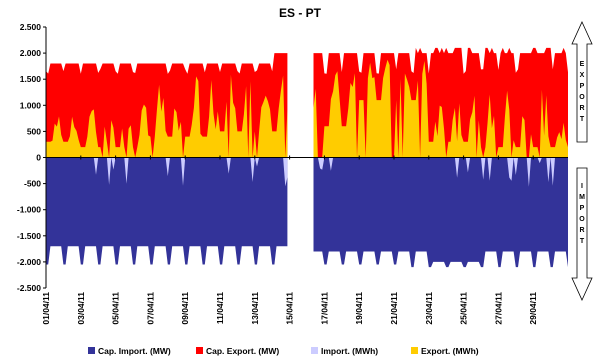  Describe the element at coordinates (349, 351) in the screenshot. I see `legend-label: Import. (MWh)` at that location.